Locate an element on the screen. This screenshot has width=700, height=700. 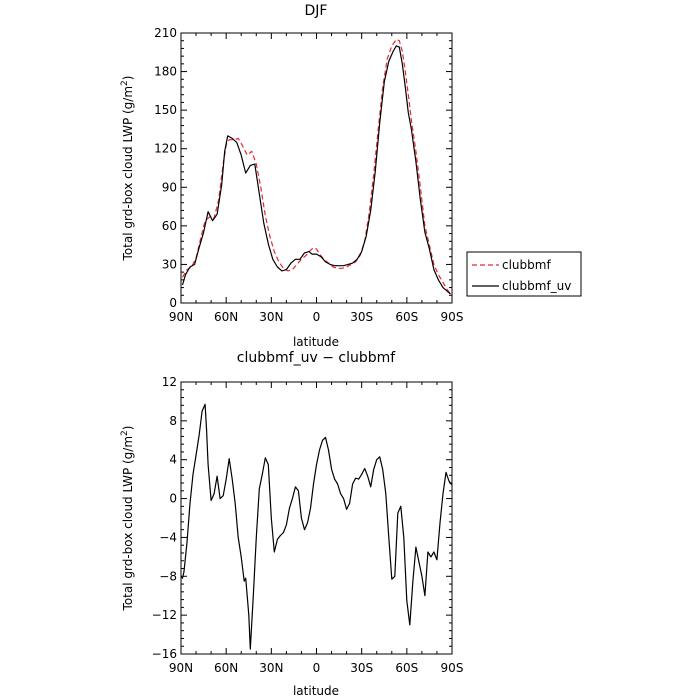
top-chart-title: DJF is located at coordinates (316, 11).